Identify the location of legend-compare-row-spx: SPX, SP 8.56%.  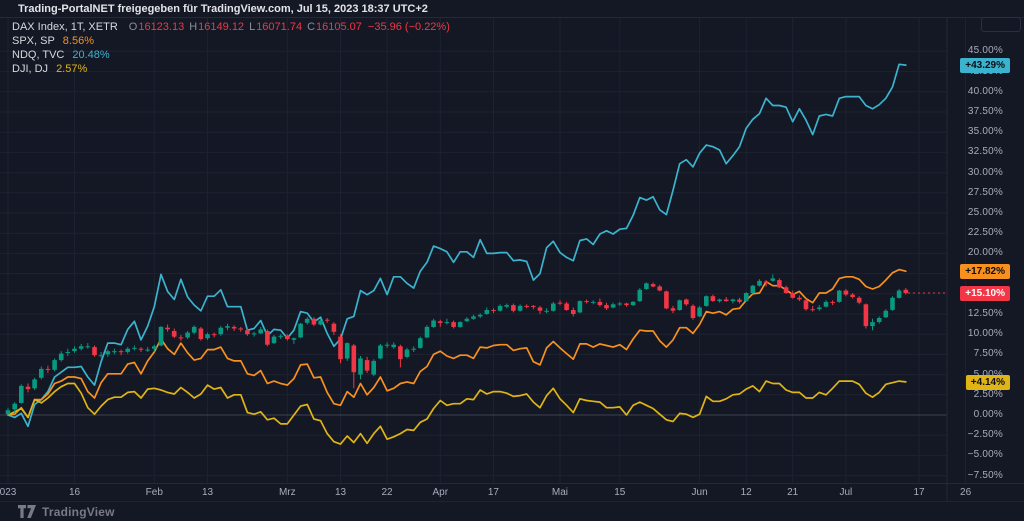
(231, 41).